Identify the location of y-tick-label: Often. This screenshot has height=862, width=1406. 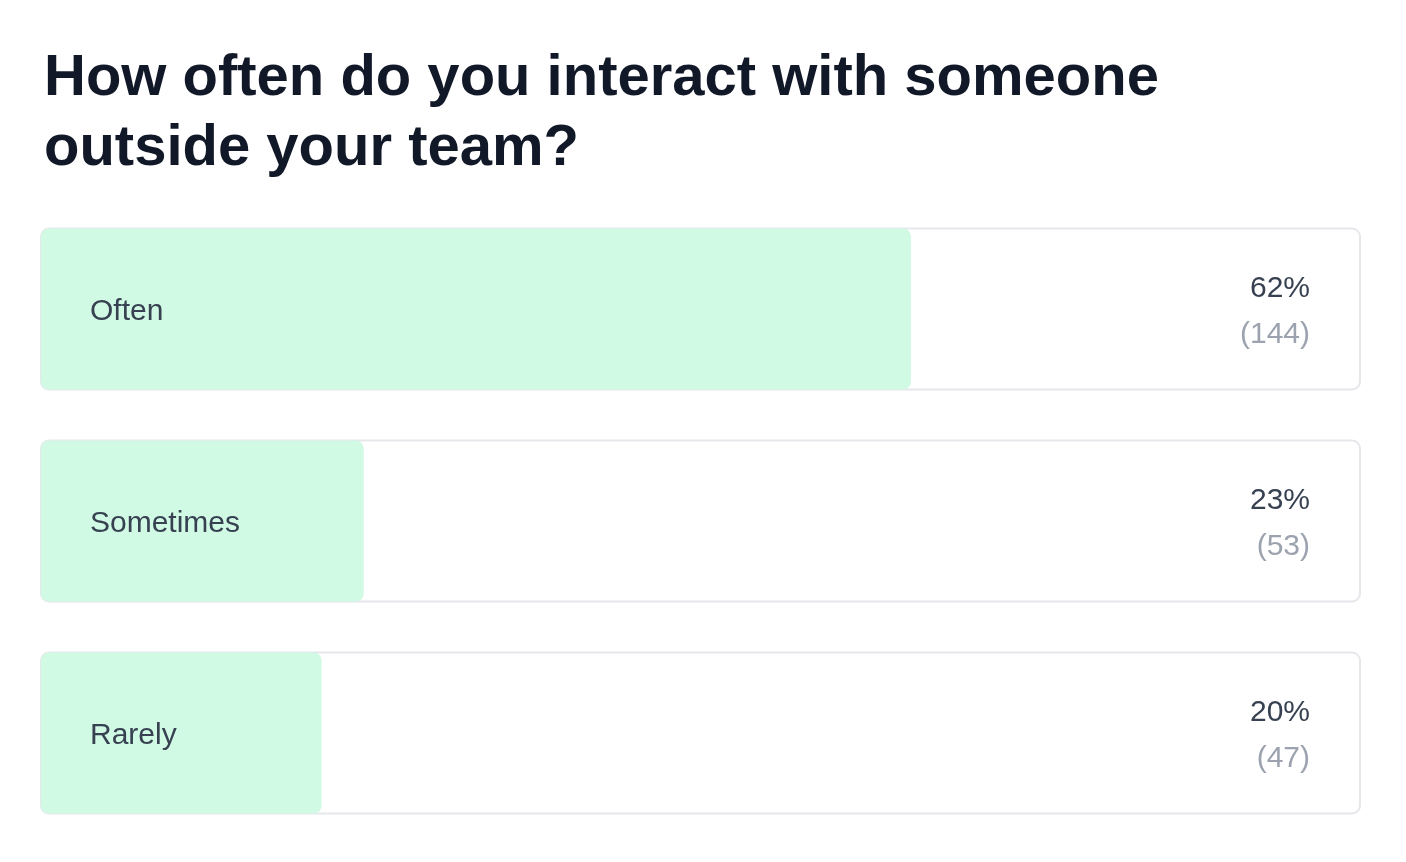
(127, 309).